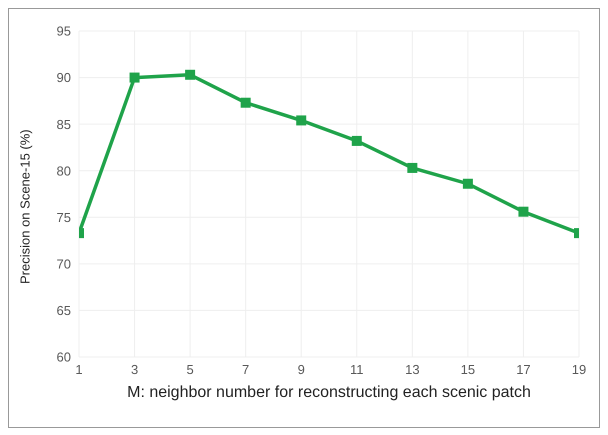 Image resolution: width=608 pixels, height=435 pixels. Describe the element at coordinates (25, 206) in the screenshot. I see `y-axis-title: Precision on Scene-15 (%)` at that location.